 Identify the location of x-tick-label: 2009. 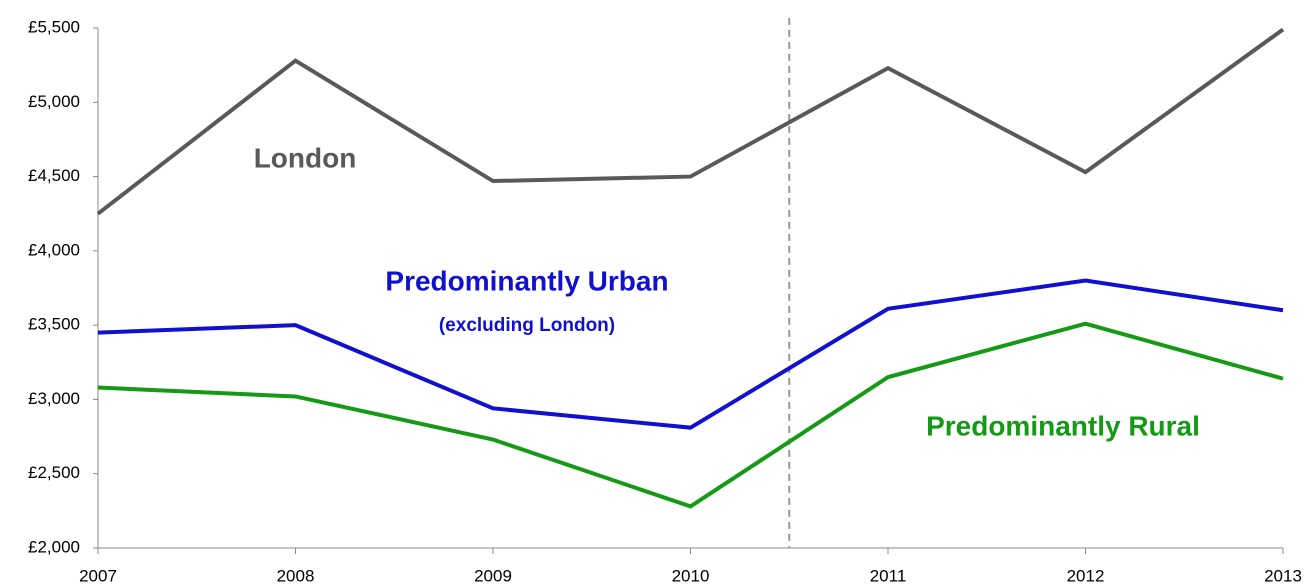
(493, 575).